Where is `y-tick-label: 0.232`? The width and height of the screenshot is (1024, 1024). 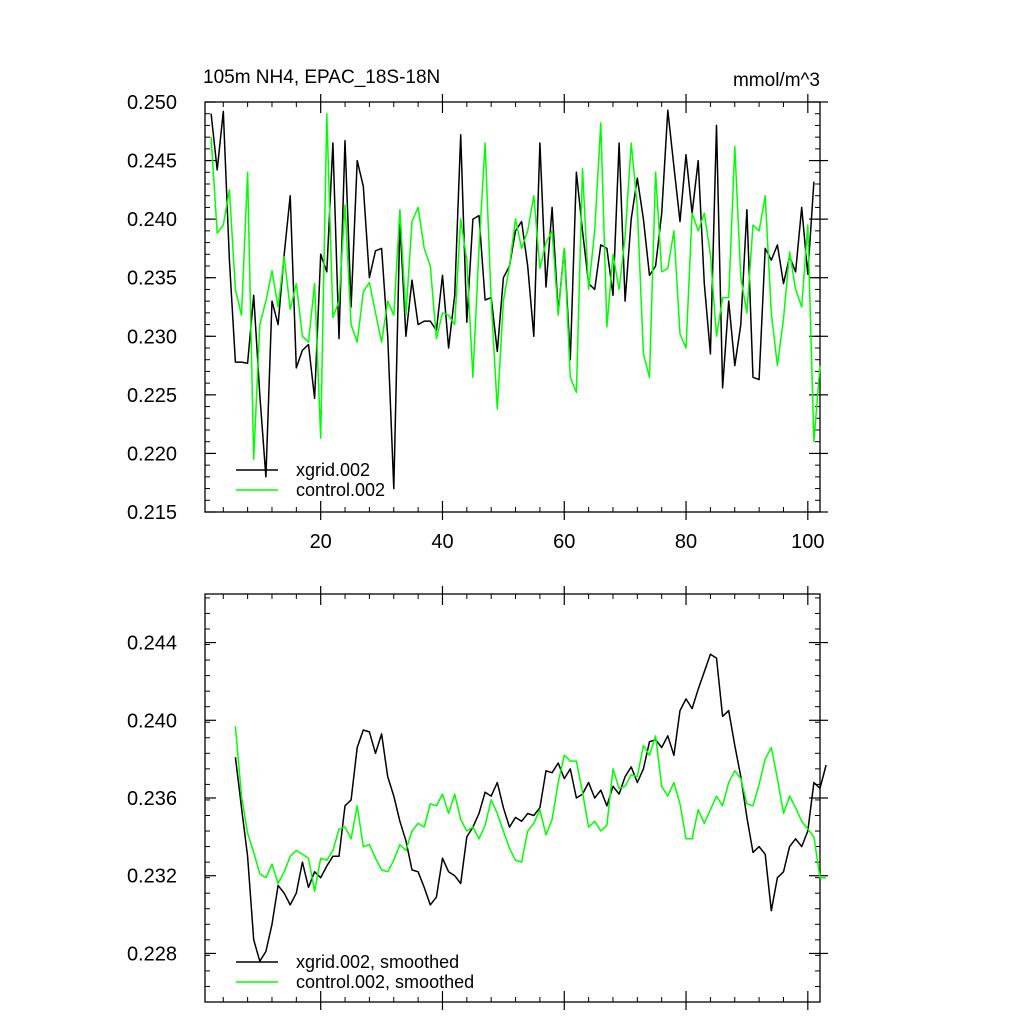 y-tick-label: 0.232 is located at coordinates (152, 877).